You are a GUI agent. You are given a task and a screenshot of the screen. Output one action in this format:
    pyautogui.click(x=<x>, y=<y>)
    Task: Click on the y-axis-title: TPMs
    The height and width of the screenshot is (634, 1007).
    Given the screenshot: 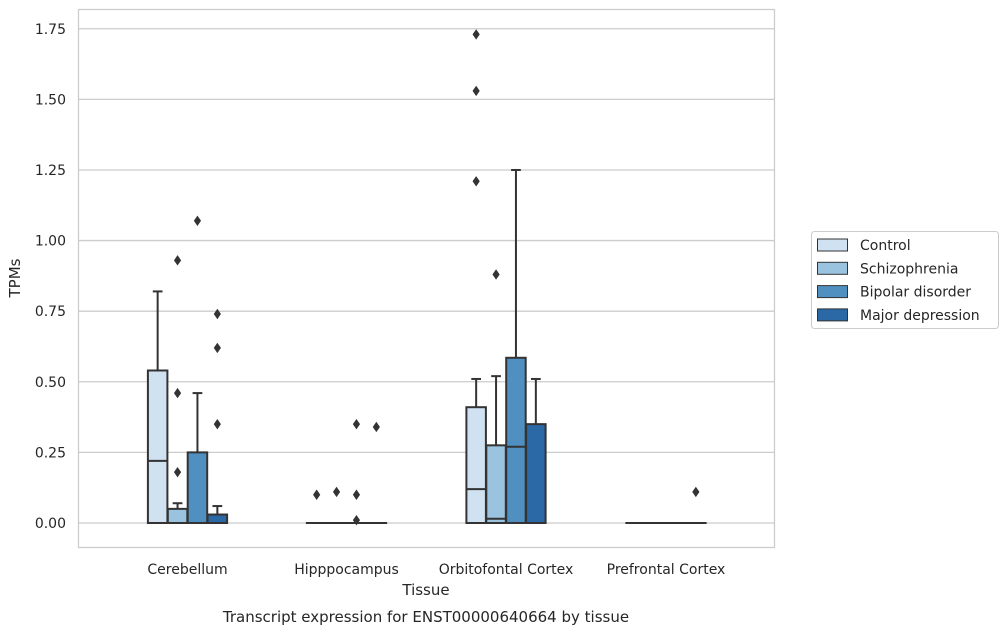 What is the action you would take?
    pyautogui.click(x=15, y=278)
    